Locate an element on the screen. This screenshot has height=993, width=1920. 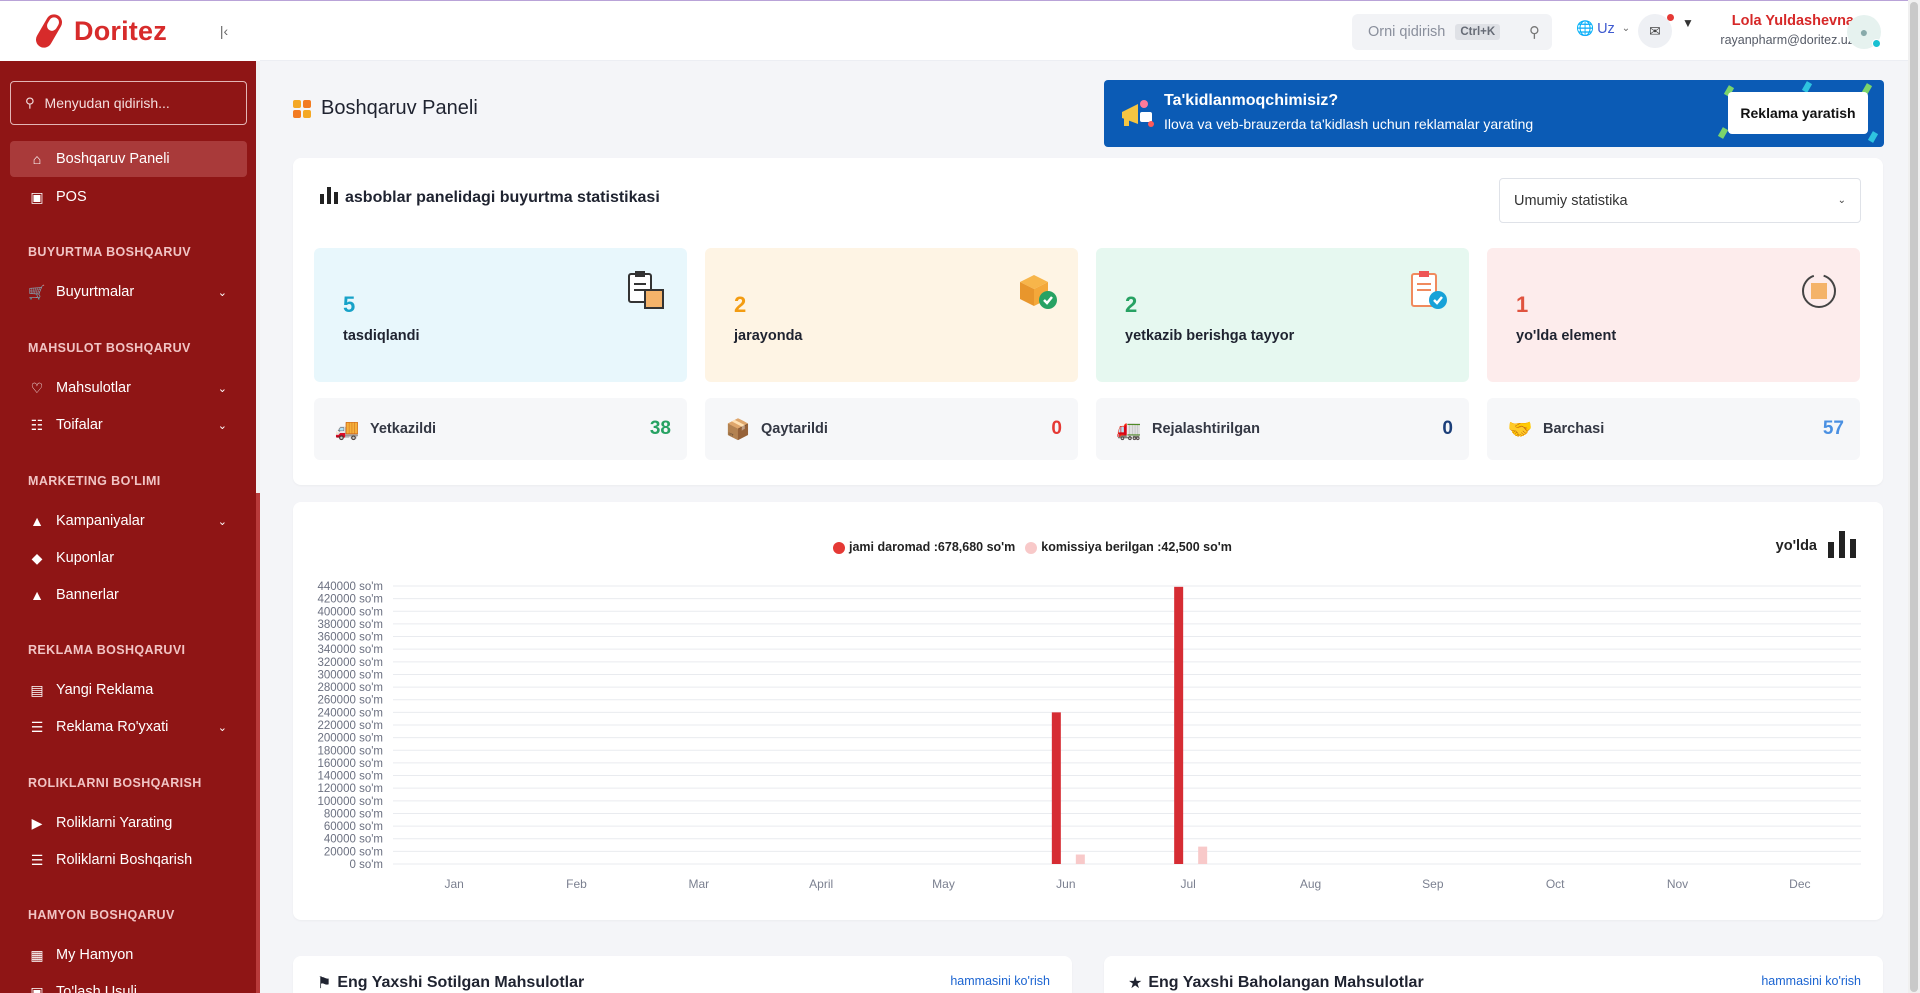
summary-all: 🤝 Barchasi 57 is located at coordinates (1673, 429).